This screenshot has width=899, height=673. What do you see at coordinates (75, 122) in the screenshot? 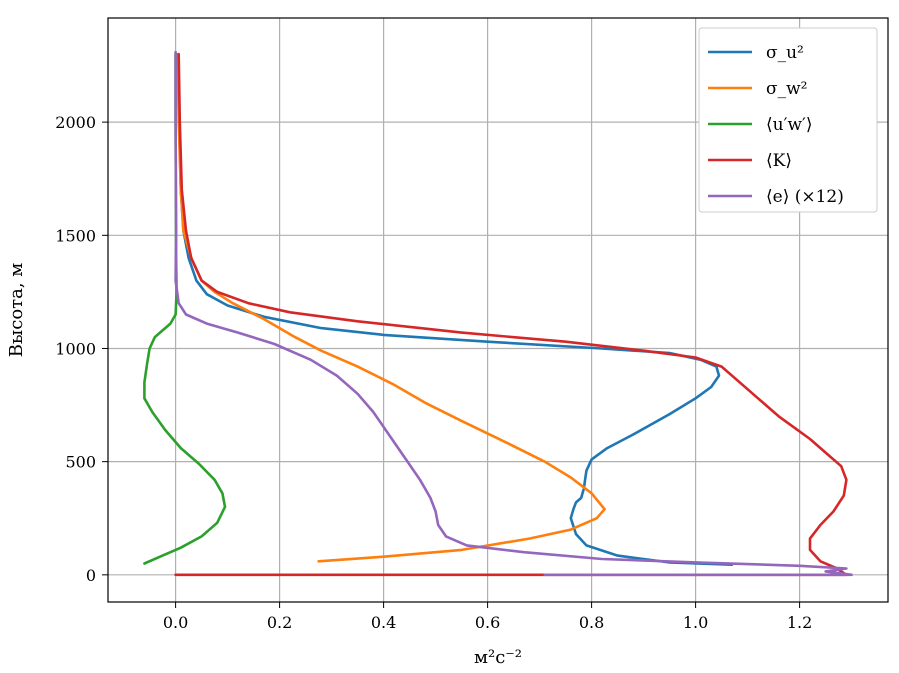
I see `y-tick-label: 2000` at bounding box center [75, 122].